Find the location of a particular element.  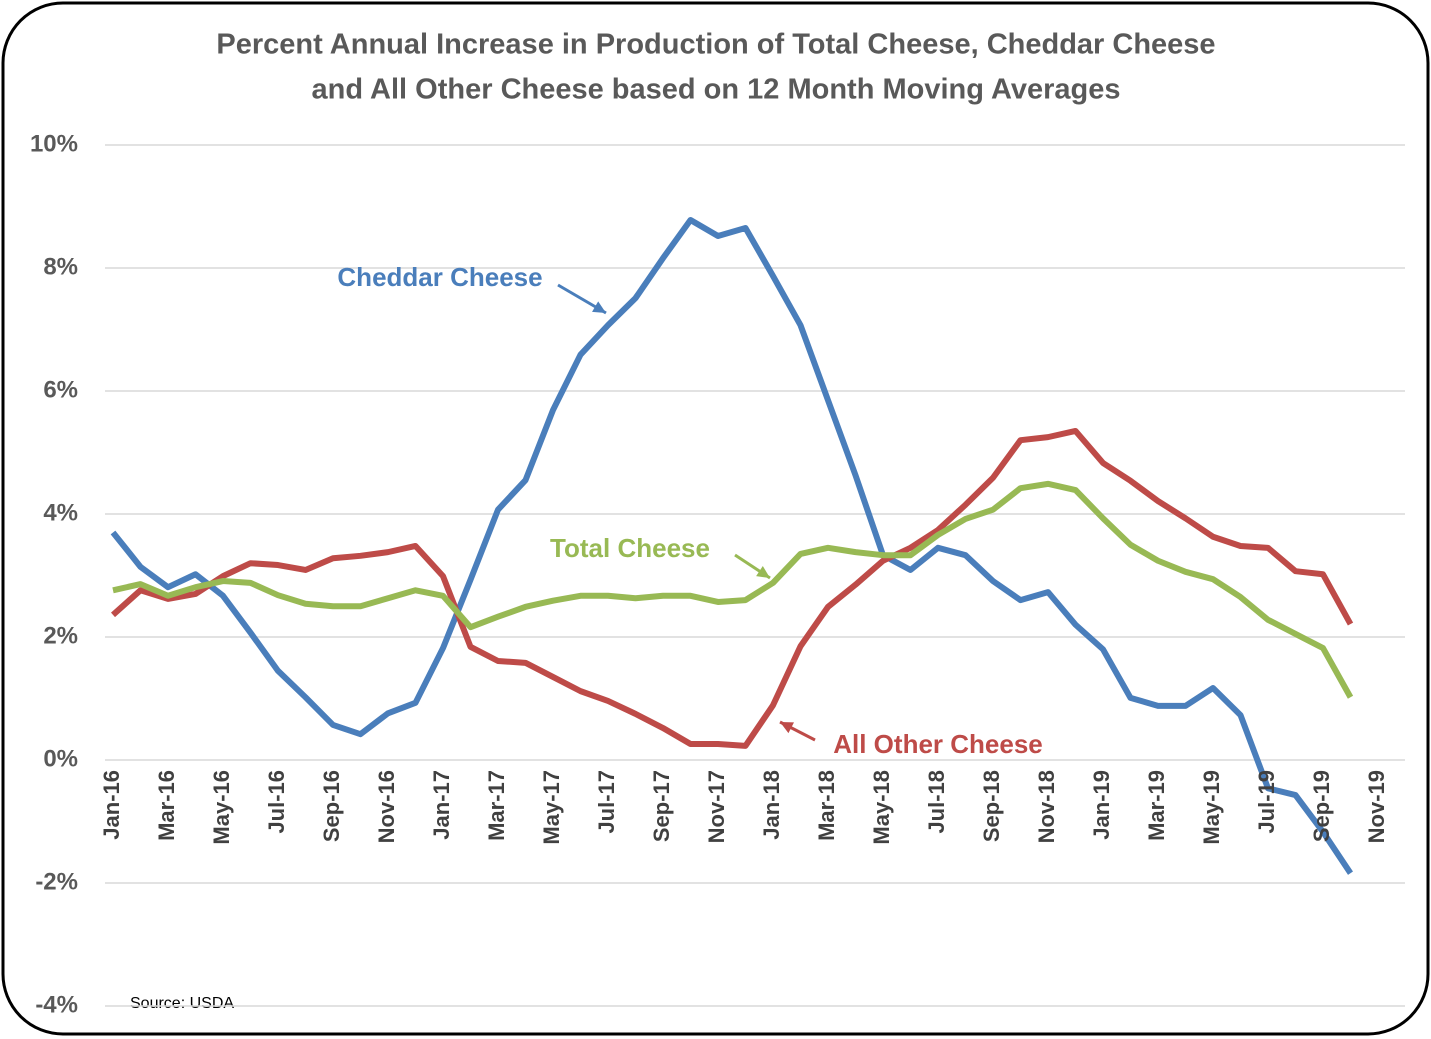

x-tick-label: Nov-16 is located at coordinates (386, 806).